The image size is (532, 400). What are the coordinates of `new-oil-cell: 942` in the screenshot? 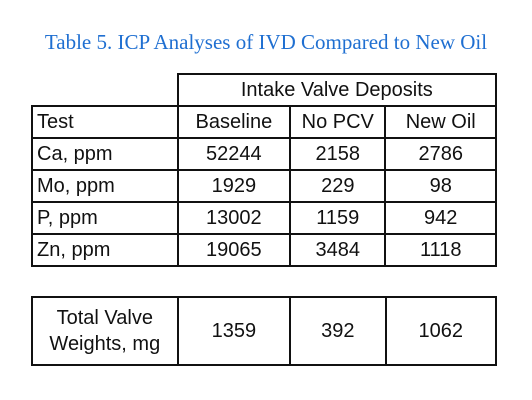 It's located at (440, 218).